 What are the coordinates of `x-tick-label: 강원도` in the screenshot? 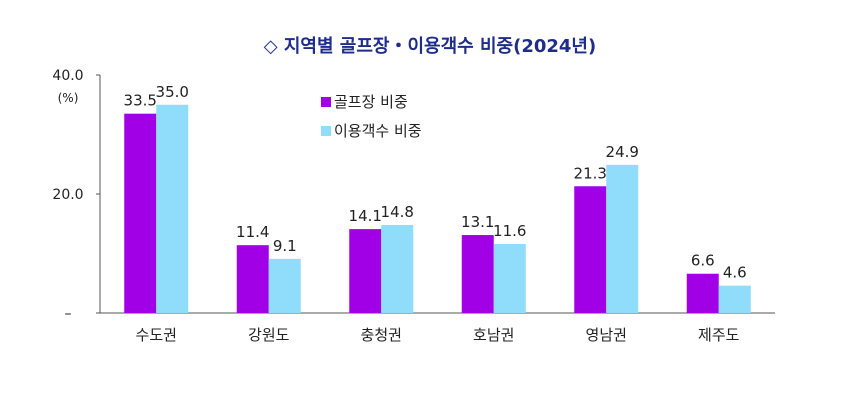 It's located at (269, 335).